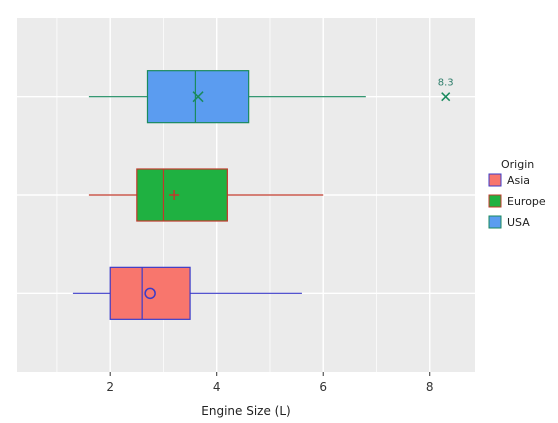 This screenshot has width=558, height=423. I want to click on x-tick-label: 6, so click(323, 387).